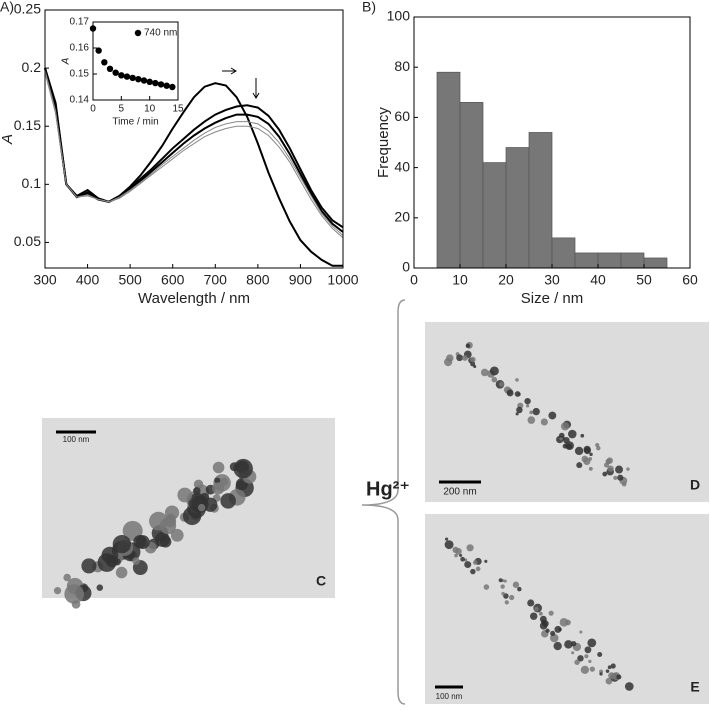 The image size is (710, 711). Describe the element at coordinates (402, 217) in the screenshot. I see `y-tick-label: 20` at that location.